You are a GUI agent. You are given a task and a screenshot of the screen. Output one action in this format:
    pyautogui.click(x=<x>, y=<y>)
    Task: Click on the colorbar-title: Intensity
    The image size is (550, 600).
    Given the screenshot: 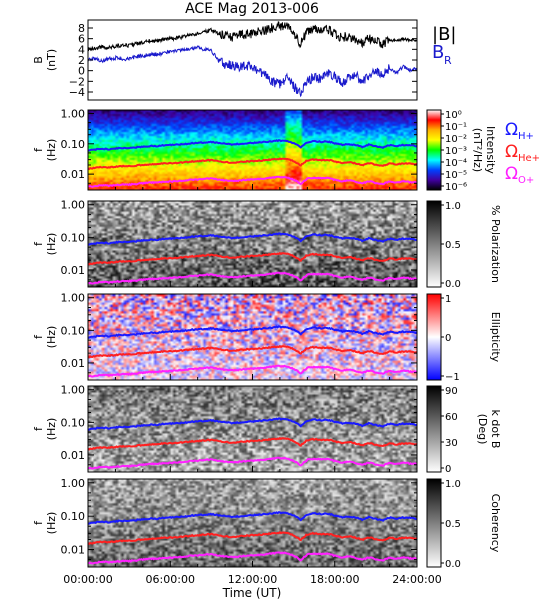 What is the action you would take?
    pyautogui.click(x=490, y=150)
    